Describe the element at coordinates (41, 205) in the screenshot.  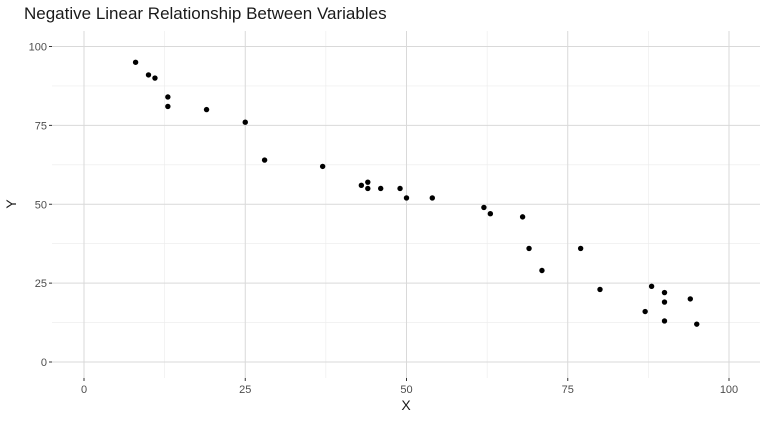
I see `y-tick-label: 50` at that location.